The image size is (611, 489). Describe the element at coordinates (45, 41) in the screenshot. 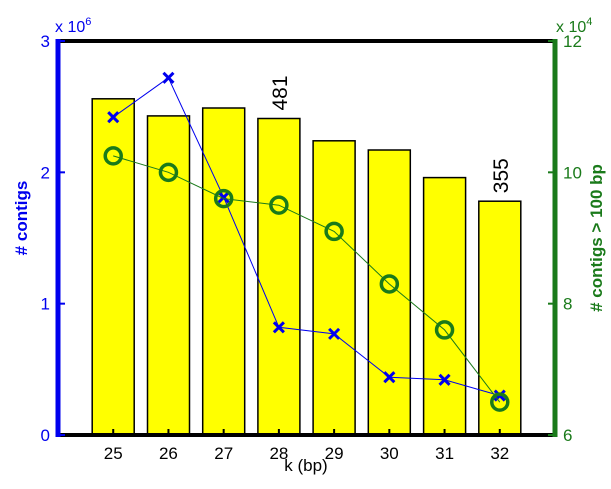

I see `y-left-tick-label-3: 3` at that location.